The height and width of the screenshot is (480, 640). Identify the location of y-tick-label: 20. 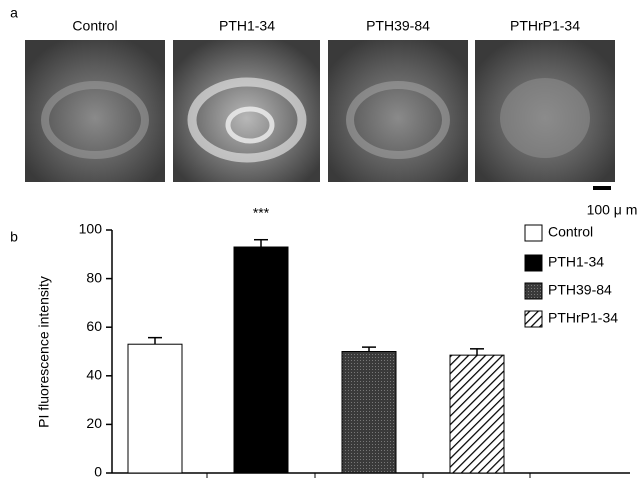
(94, 423).